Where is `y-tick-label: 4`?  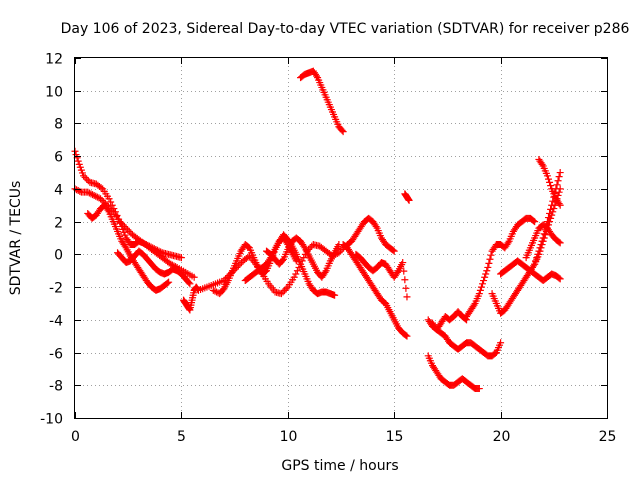 y-tick-label: 4 is located at coordinates (58, 191).